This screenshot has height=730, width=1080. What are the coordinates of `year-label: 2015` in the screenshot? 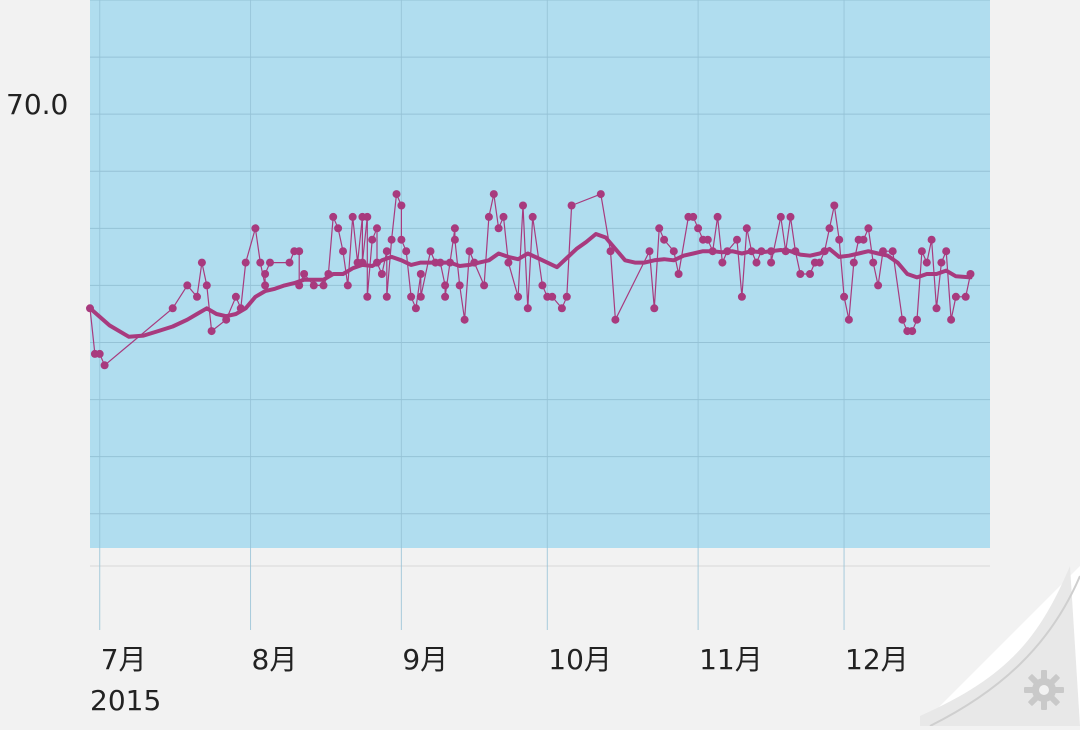 It's located at (126, 700).